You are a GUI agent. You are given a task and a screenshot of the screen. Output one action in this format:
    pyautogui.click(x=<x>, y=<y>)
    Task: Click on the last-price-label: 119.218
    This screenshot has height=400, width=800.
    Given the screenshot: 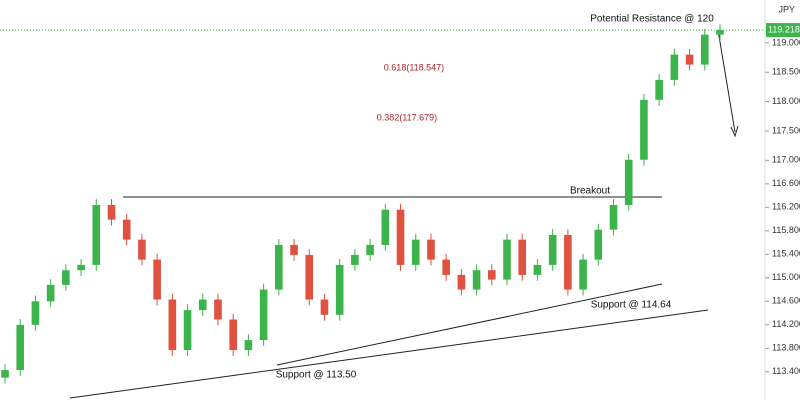 What is the action you would take?
    pyautogui.click(x=784, y=29)
    